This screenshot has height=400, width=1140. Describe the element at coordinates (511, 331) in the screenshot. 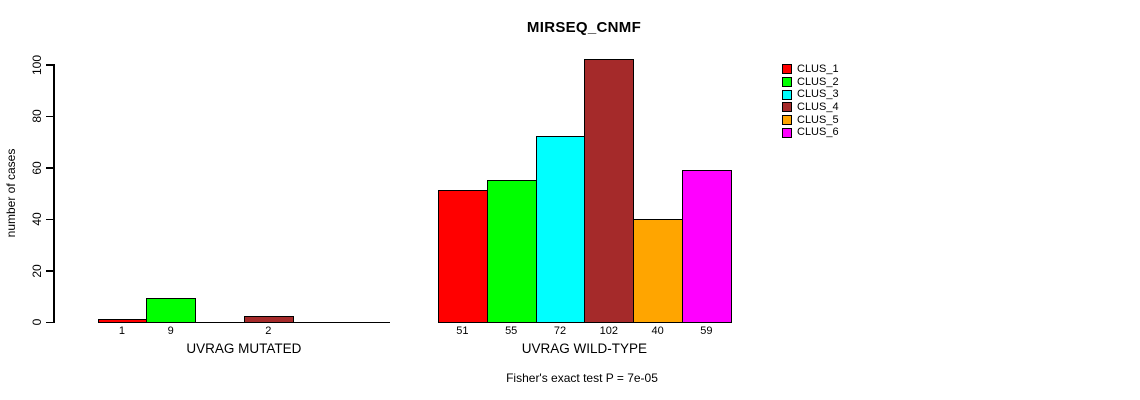

I see `bar-count-label: 55` at that location.